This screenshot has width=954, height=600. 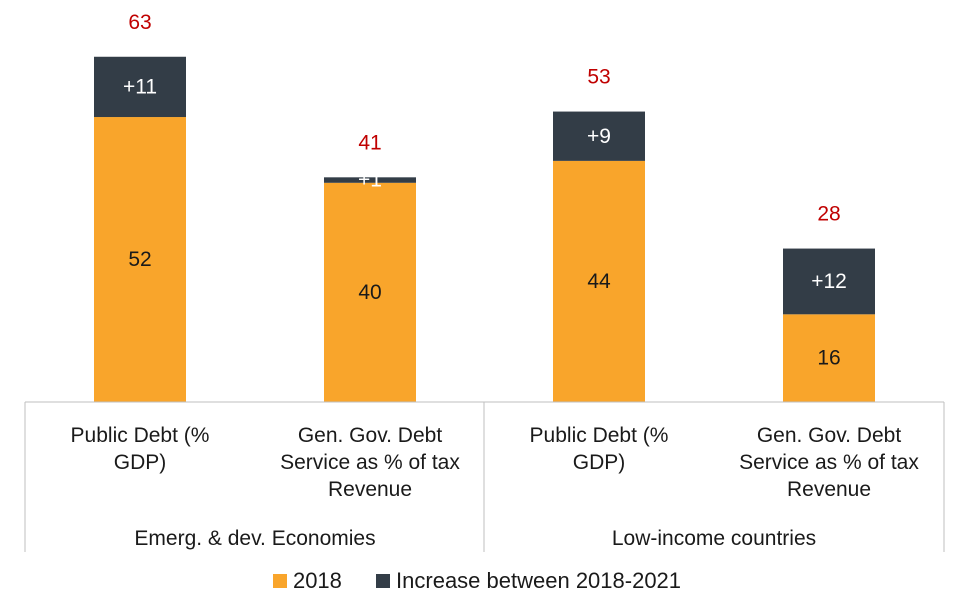 I want to click on total-label-lic-debt-service: 28, so click(x=828, y=214).